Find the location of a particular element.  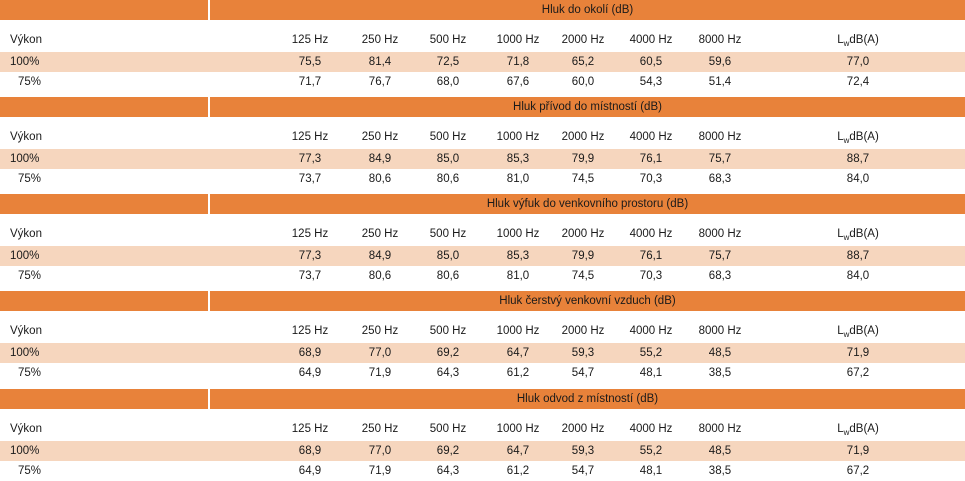

table-row: 75% 71,7 76,7 68,0 67,6 60,0 54,3 51,4 72,4 is located at coordinates (482, 82).